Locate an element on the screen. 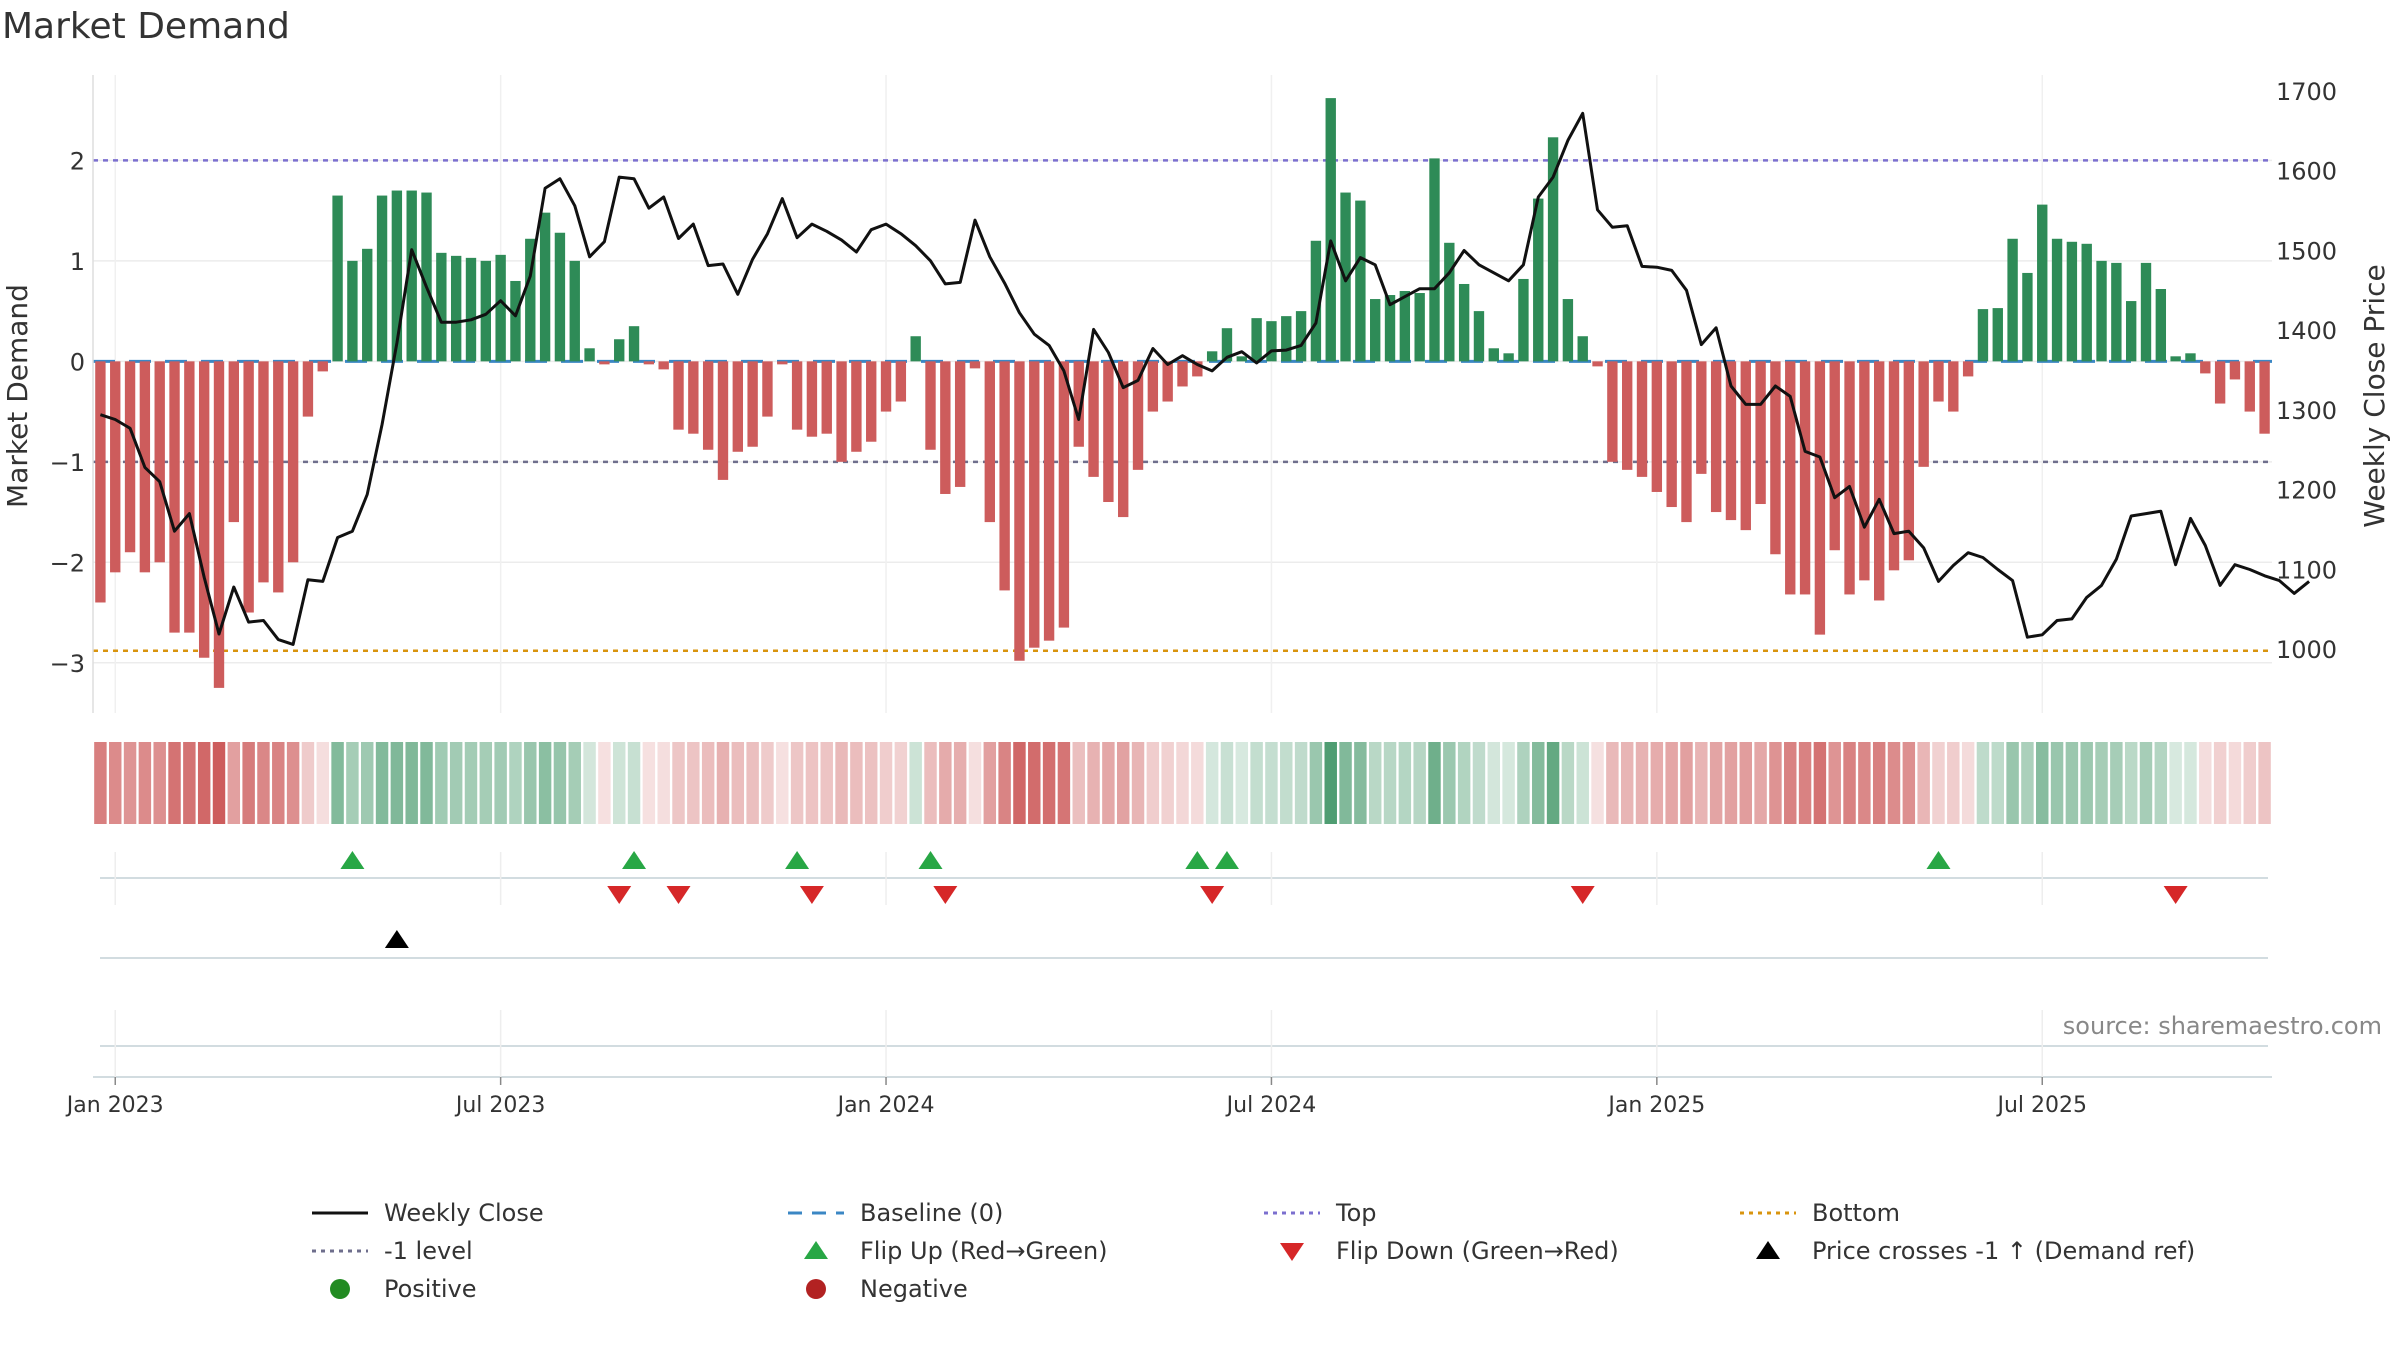 The width and height of the screenshot is (2400, 1350). legend-item-price-cross: Price crosses -1 ↑ (Demand ref) is located at coordinates (1967, 1251).